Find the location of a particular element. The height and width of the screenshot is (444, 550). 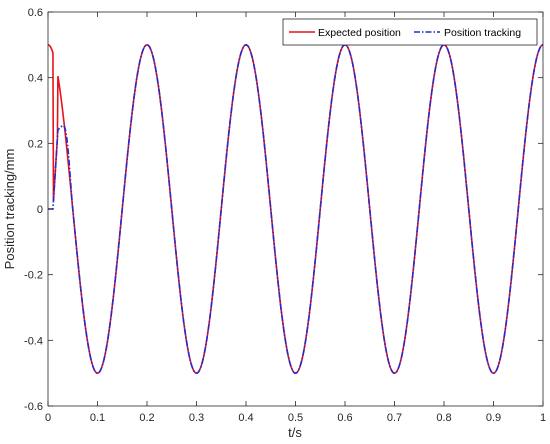

y-tick-label: 0.2 is located at coordinates (35, 144).